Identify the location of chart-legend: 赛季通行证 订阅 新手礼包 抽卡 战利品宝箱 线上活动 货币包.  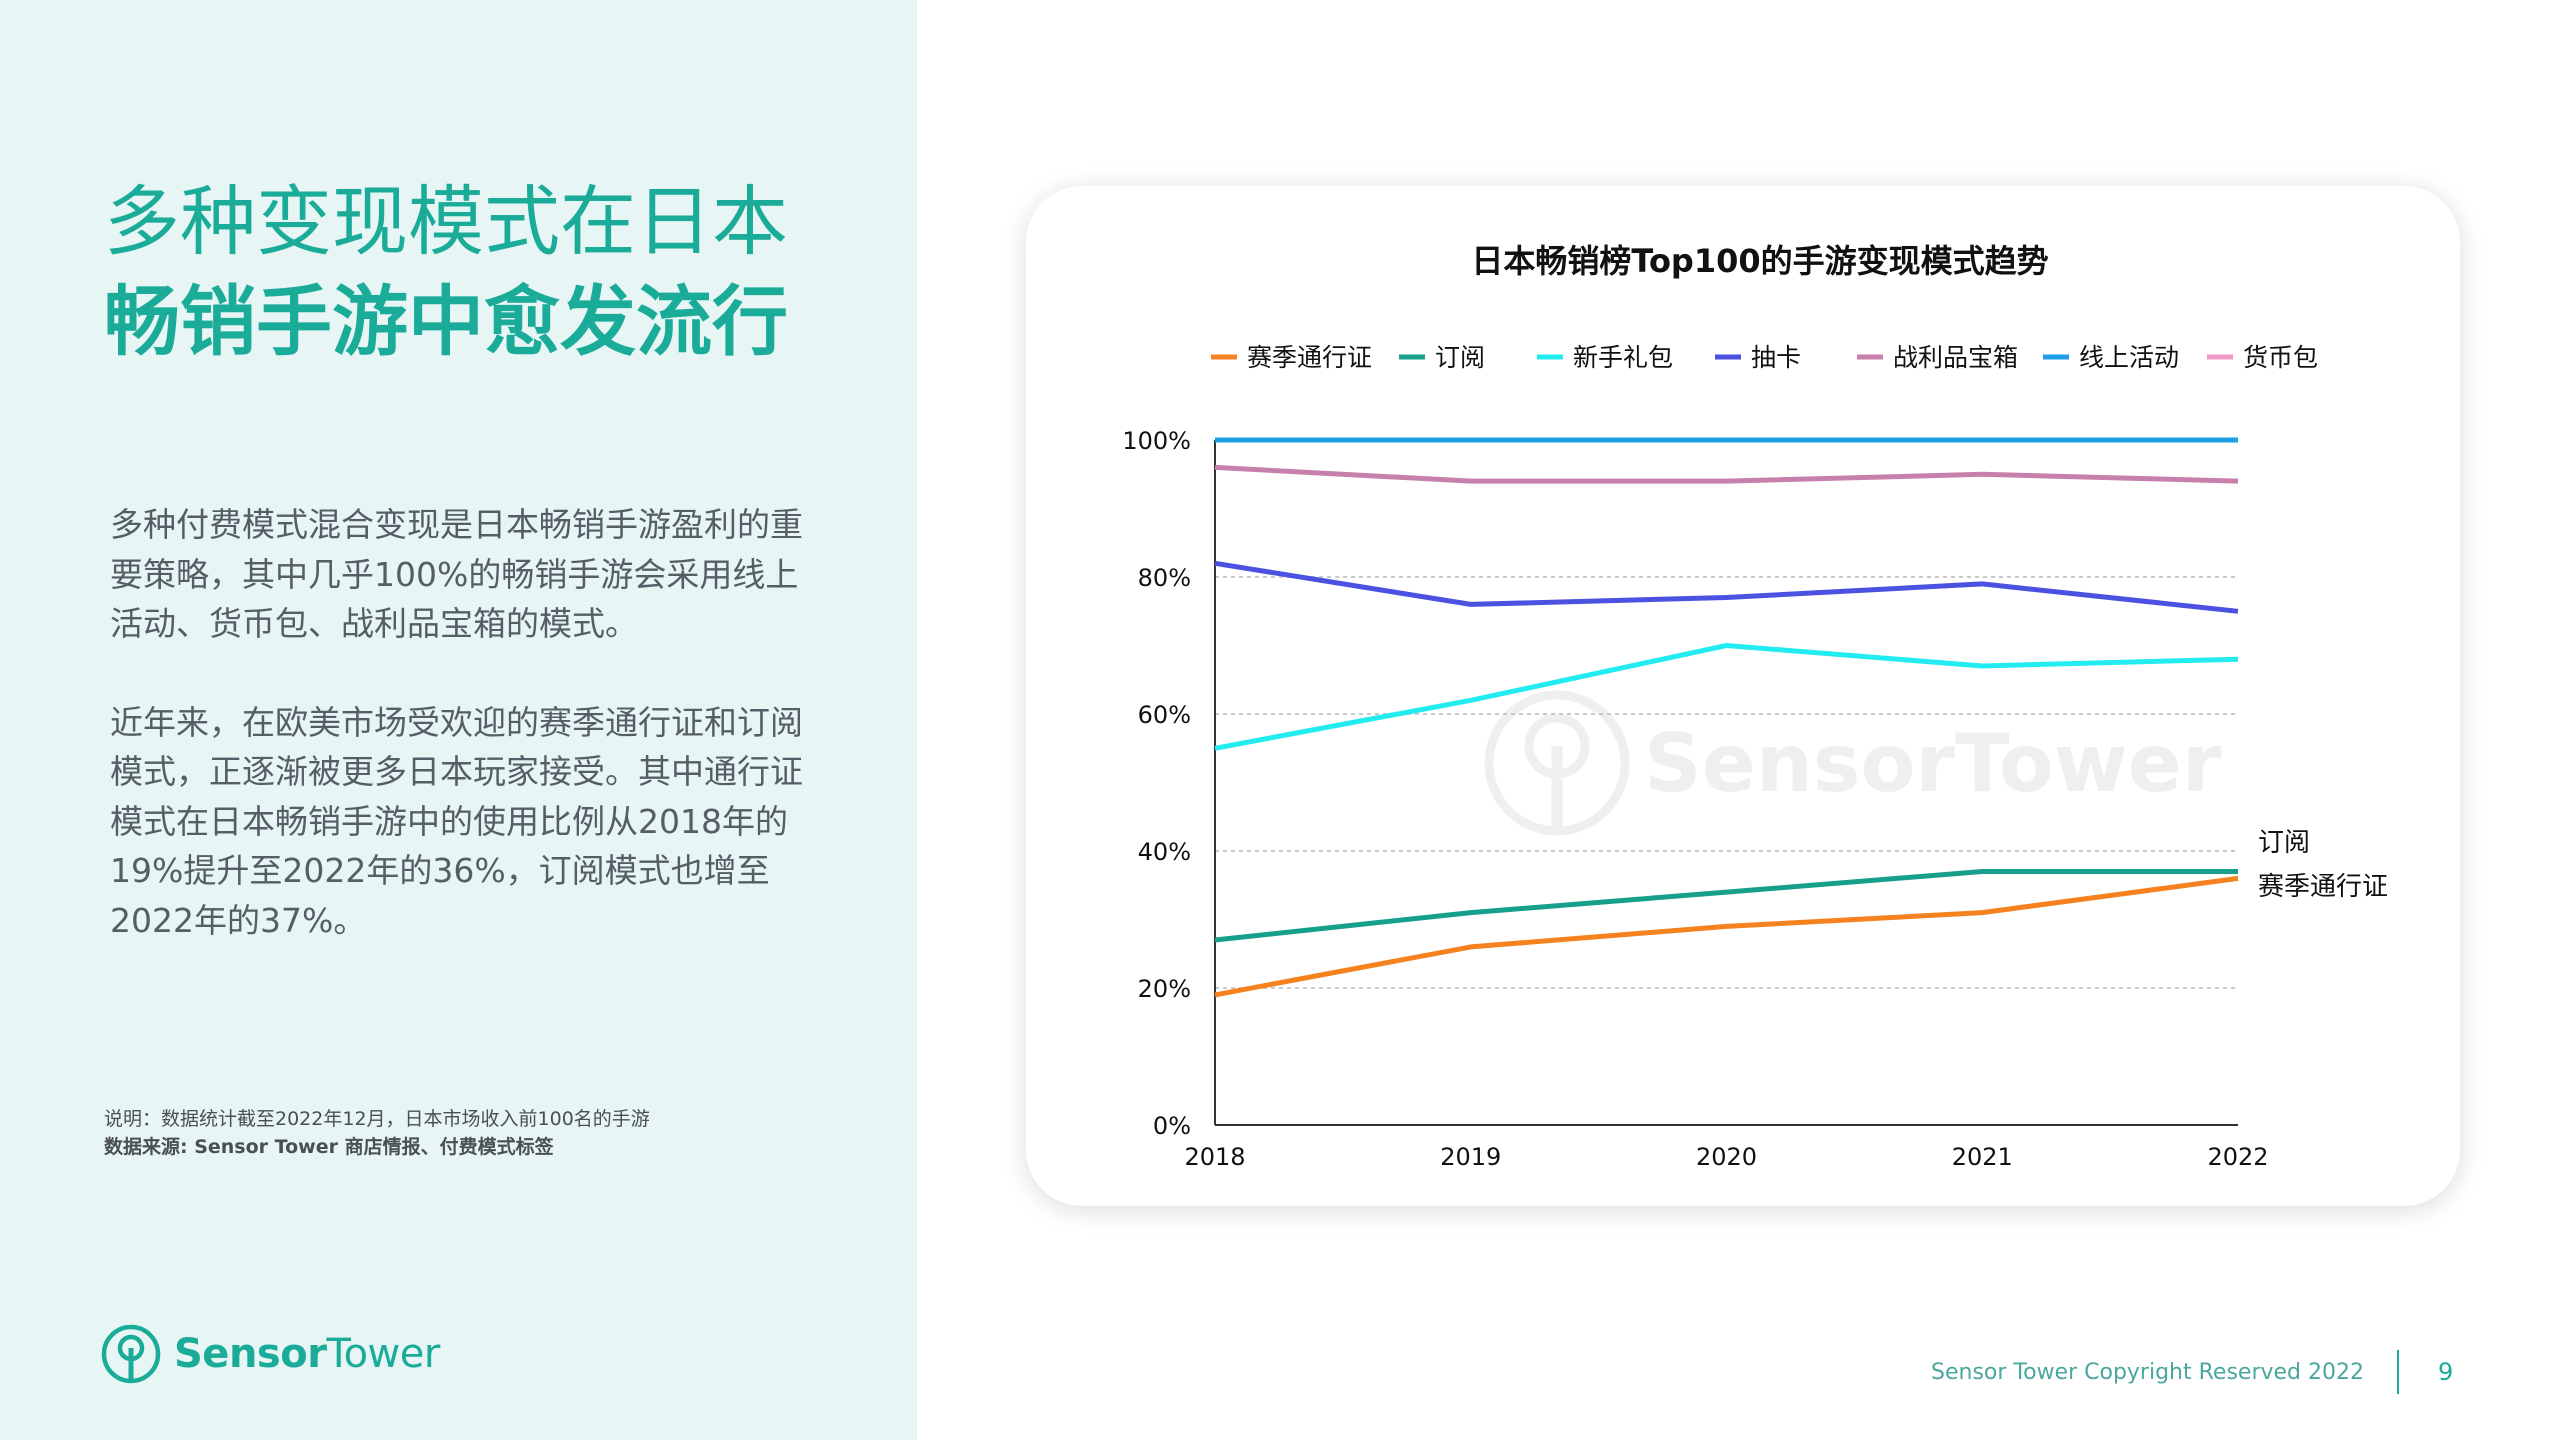
(1764, 357).